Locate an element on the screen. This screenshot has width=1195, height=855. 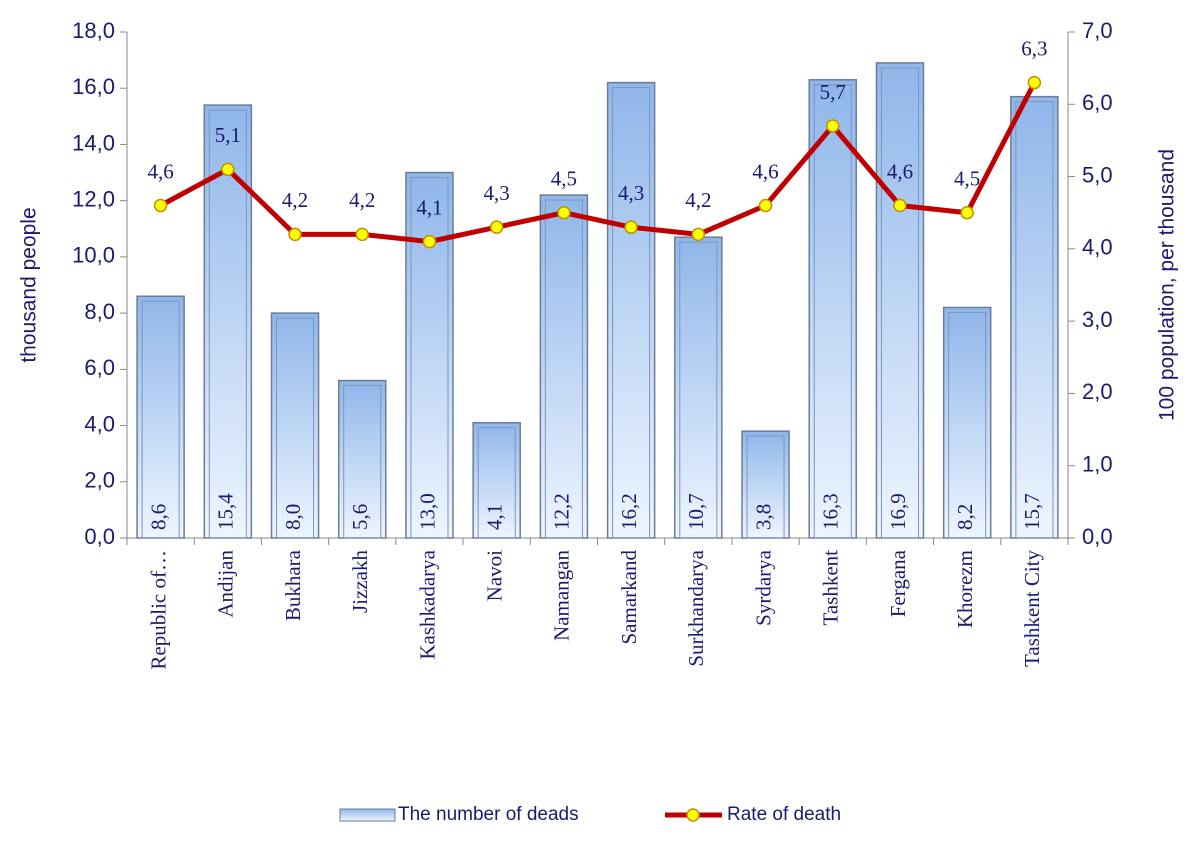
x-tick-label: Surkhandarya is located at coordinates (696, 607).